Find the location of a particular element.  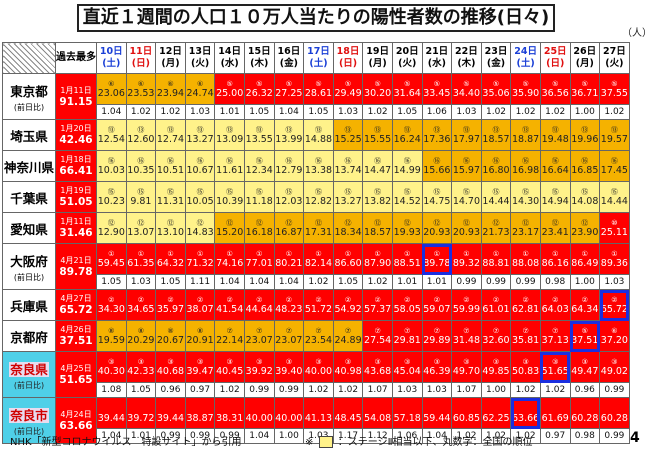

value-number: 80.21 is located at coordinates (289, 263).